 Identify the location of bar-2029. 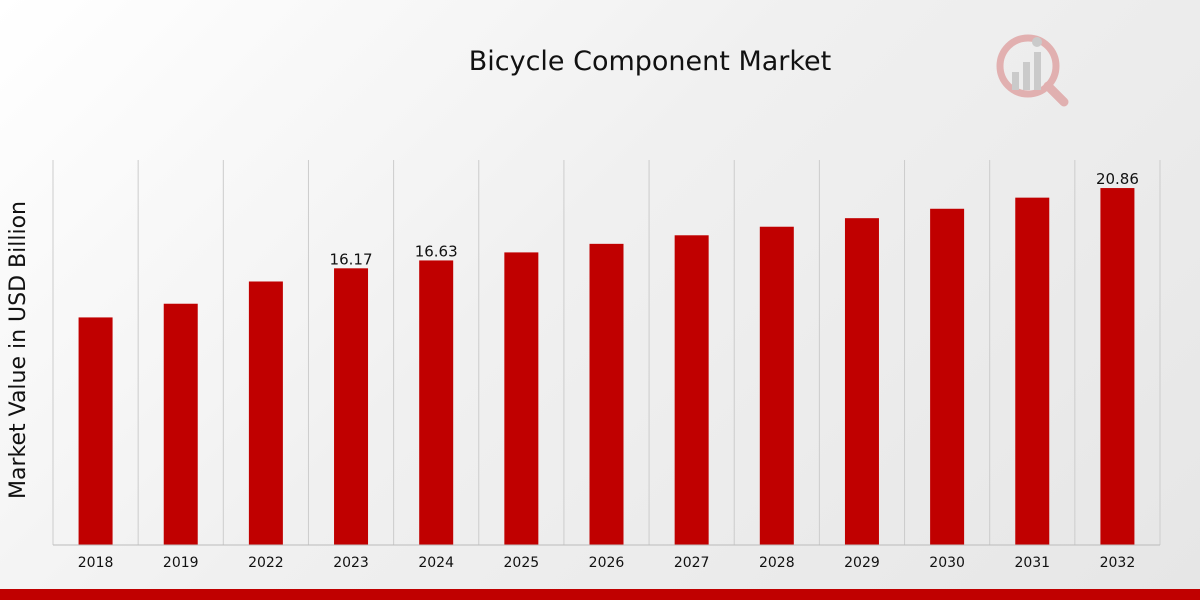
(861, 381).